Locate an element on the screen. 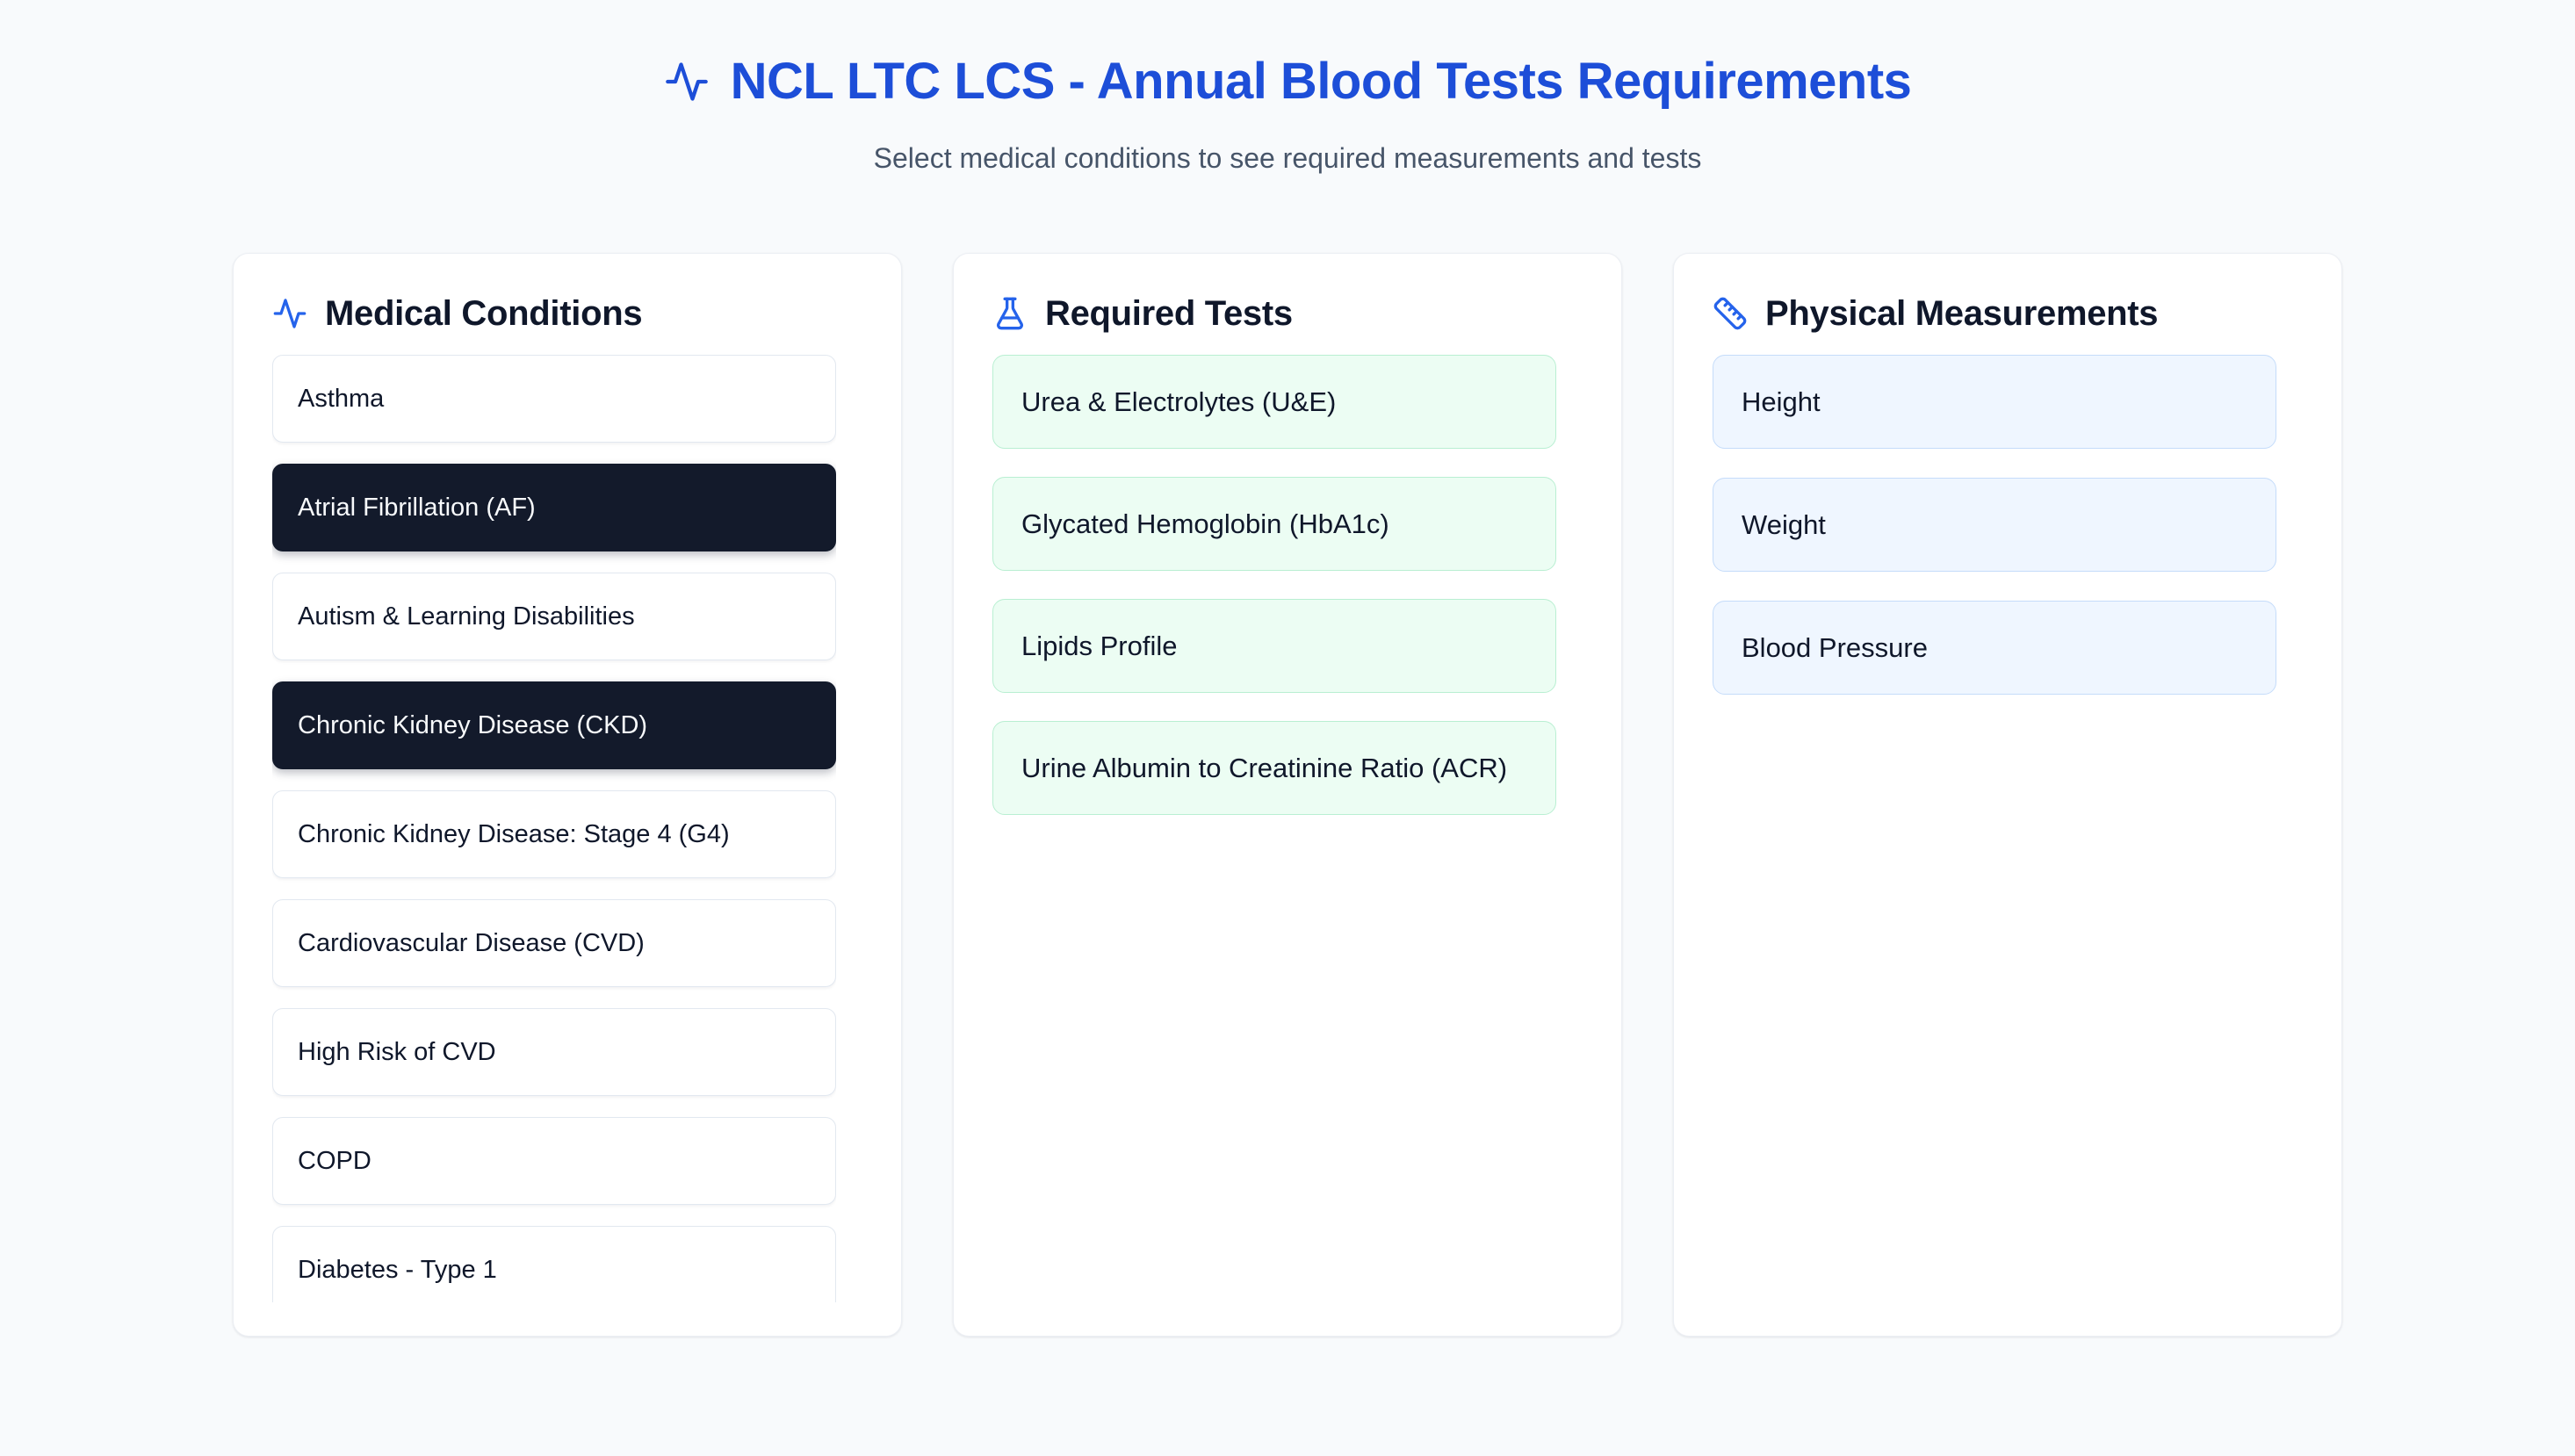 The width and height of the screenshot is (2575, 1456). physical-measurements-header: Physical Measurements is located at coordinates (1995, 313).